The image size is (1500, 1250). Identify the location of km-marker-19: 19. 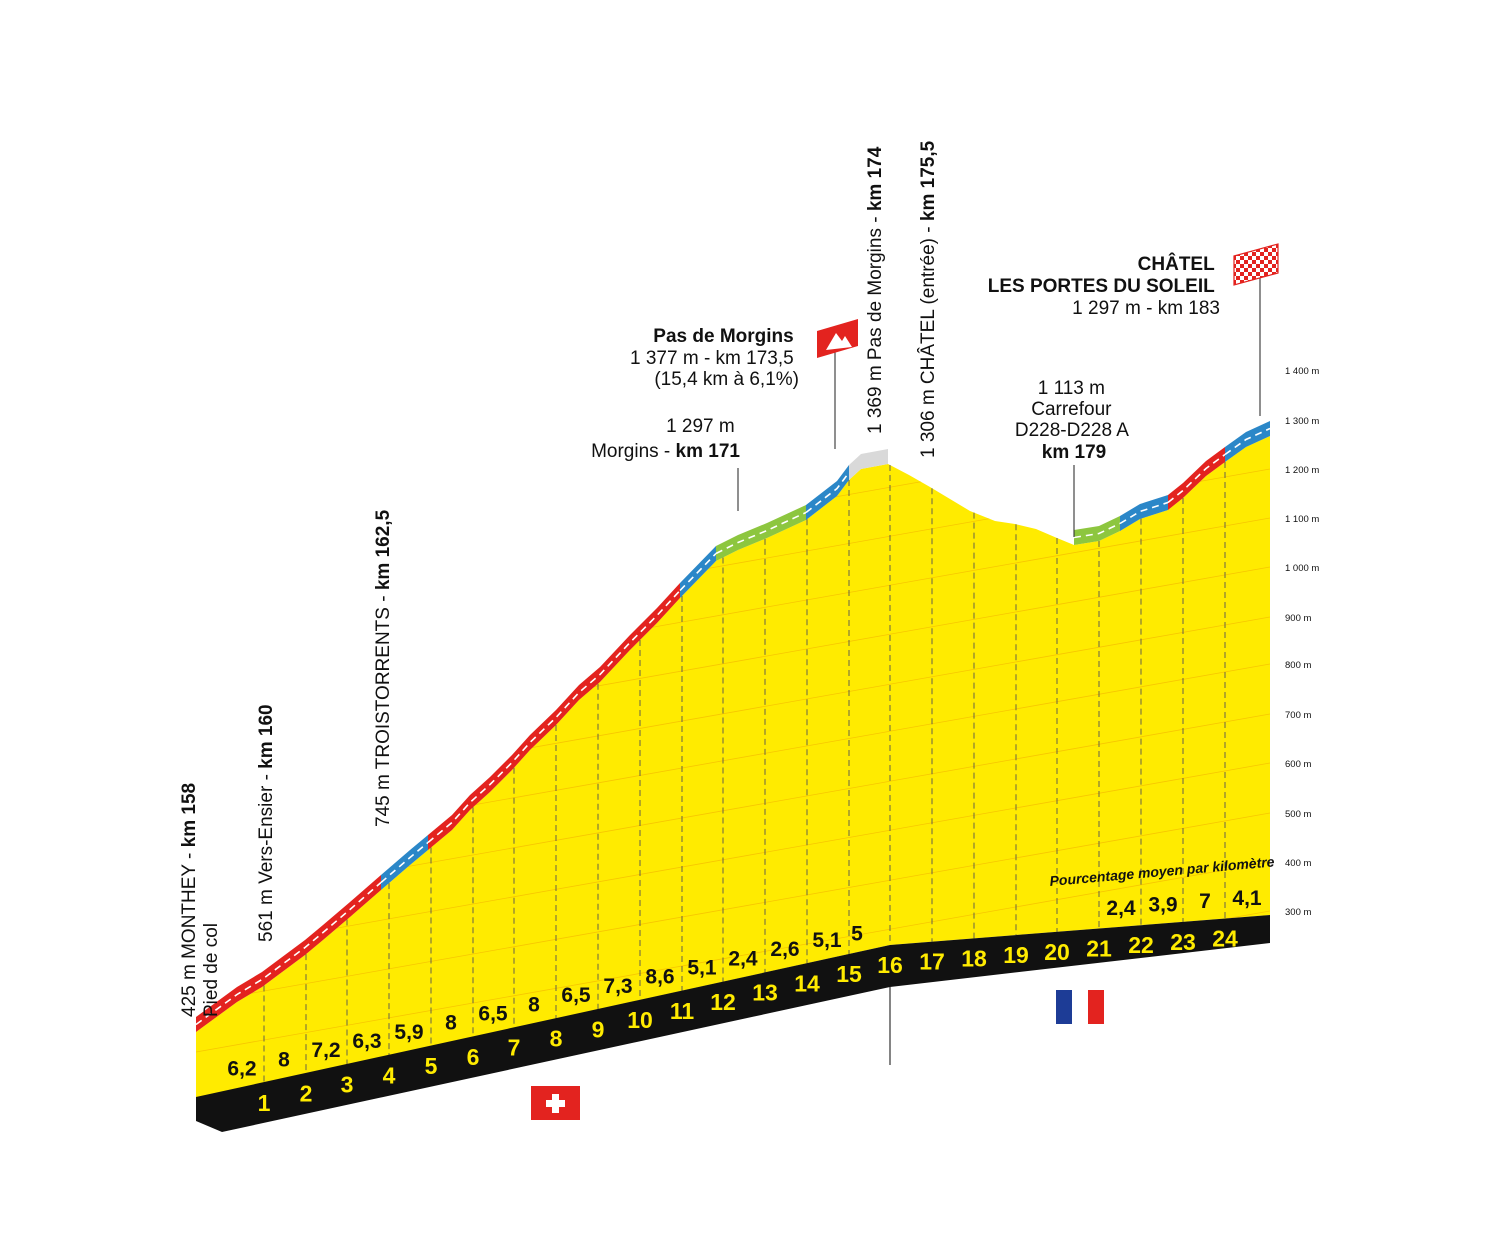
(1016, 955).